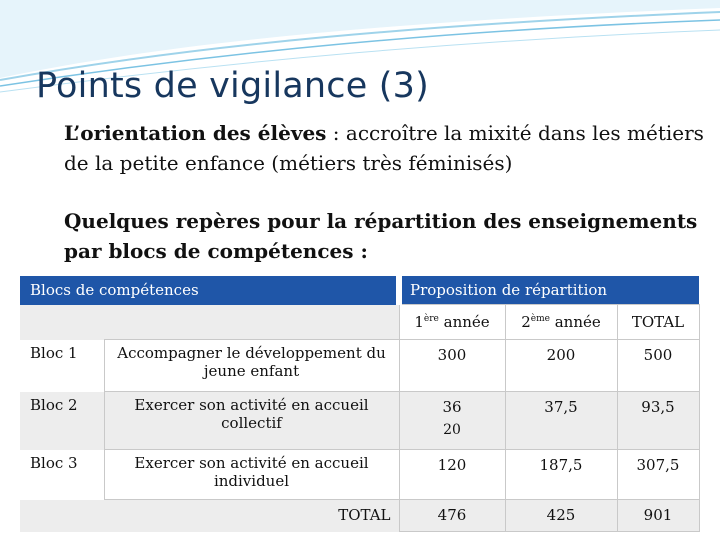 This screenshot has height=540, width=720. I want to click on header-blocs: Blocs de compétences, so click(209, 290).